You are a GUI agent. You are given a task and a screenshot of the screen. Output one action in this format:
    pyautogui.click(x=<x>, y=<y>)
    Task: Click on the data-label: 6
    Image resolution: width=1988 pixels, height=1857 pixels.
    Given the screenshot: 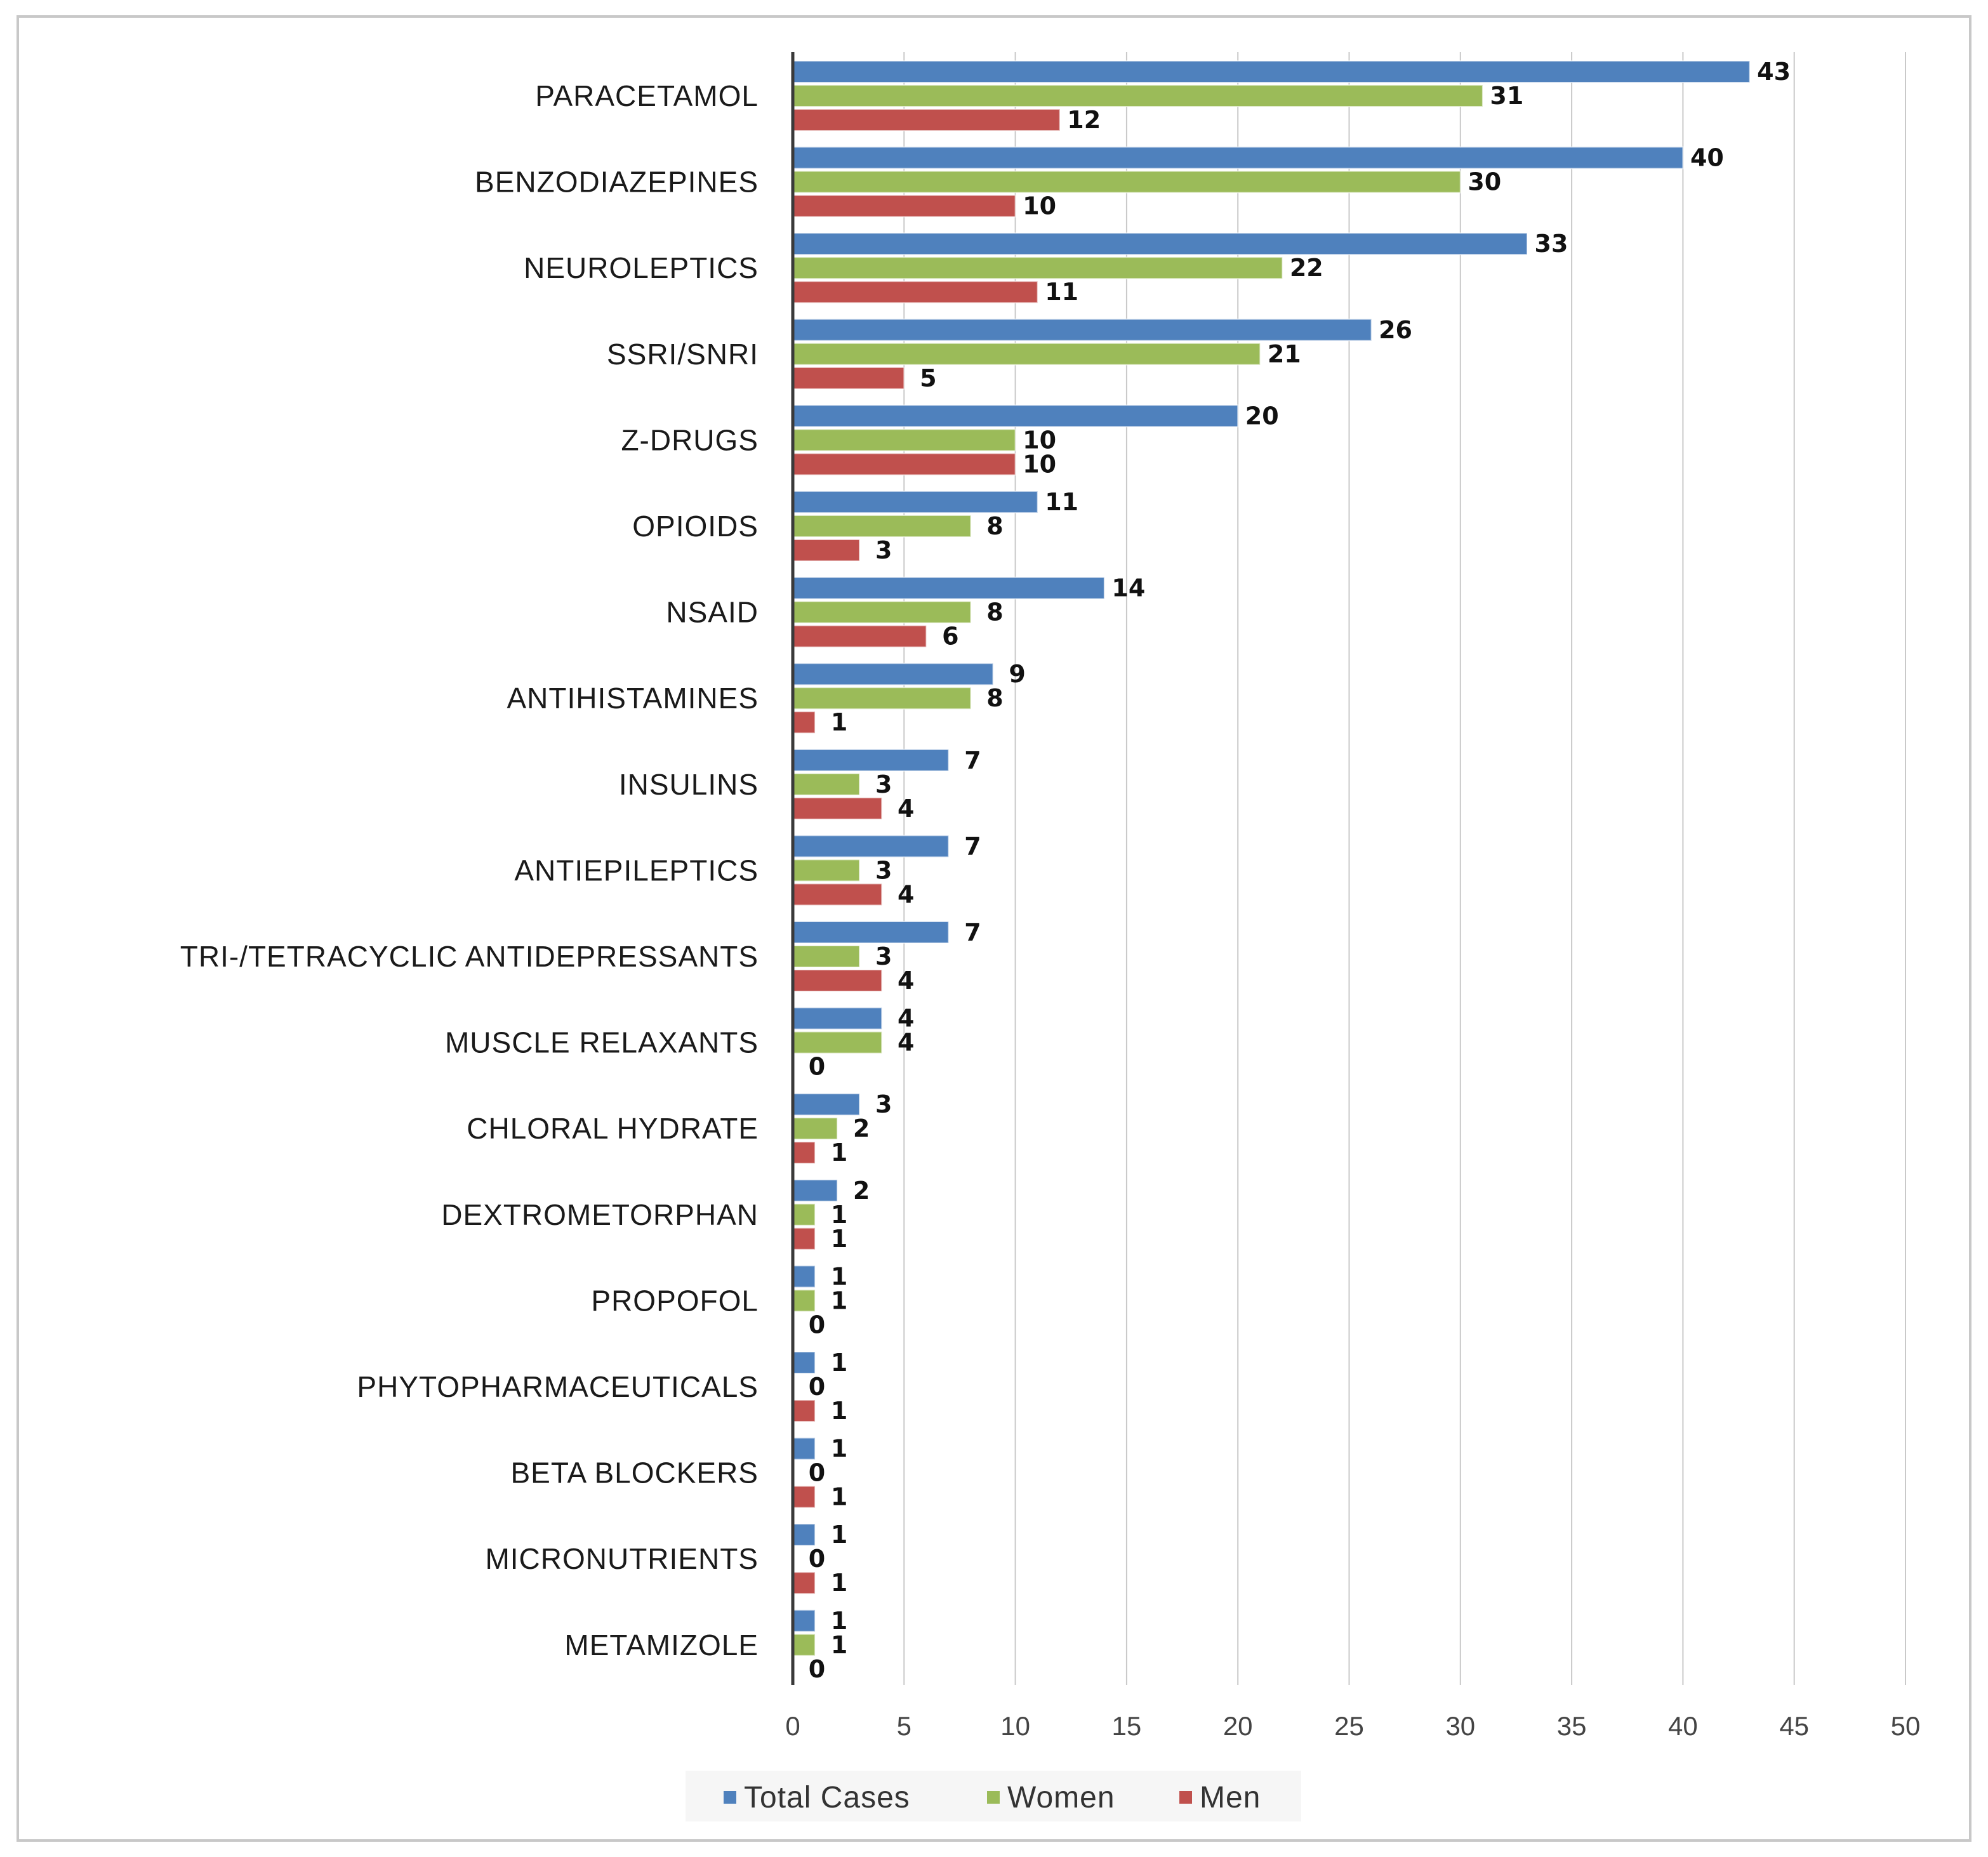 What is the action you would take?
    pyautogui.click(x=950, y=637)
    